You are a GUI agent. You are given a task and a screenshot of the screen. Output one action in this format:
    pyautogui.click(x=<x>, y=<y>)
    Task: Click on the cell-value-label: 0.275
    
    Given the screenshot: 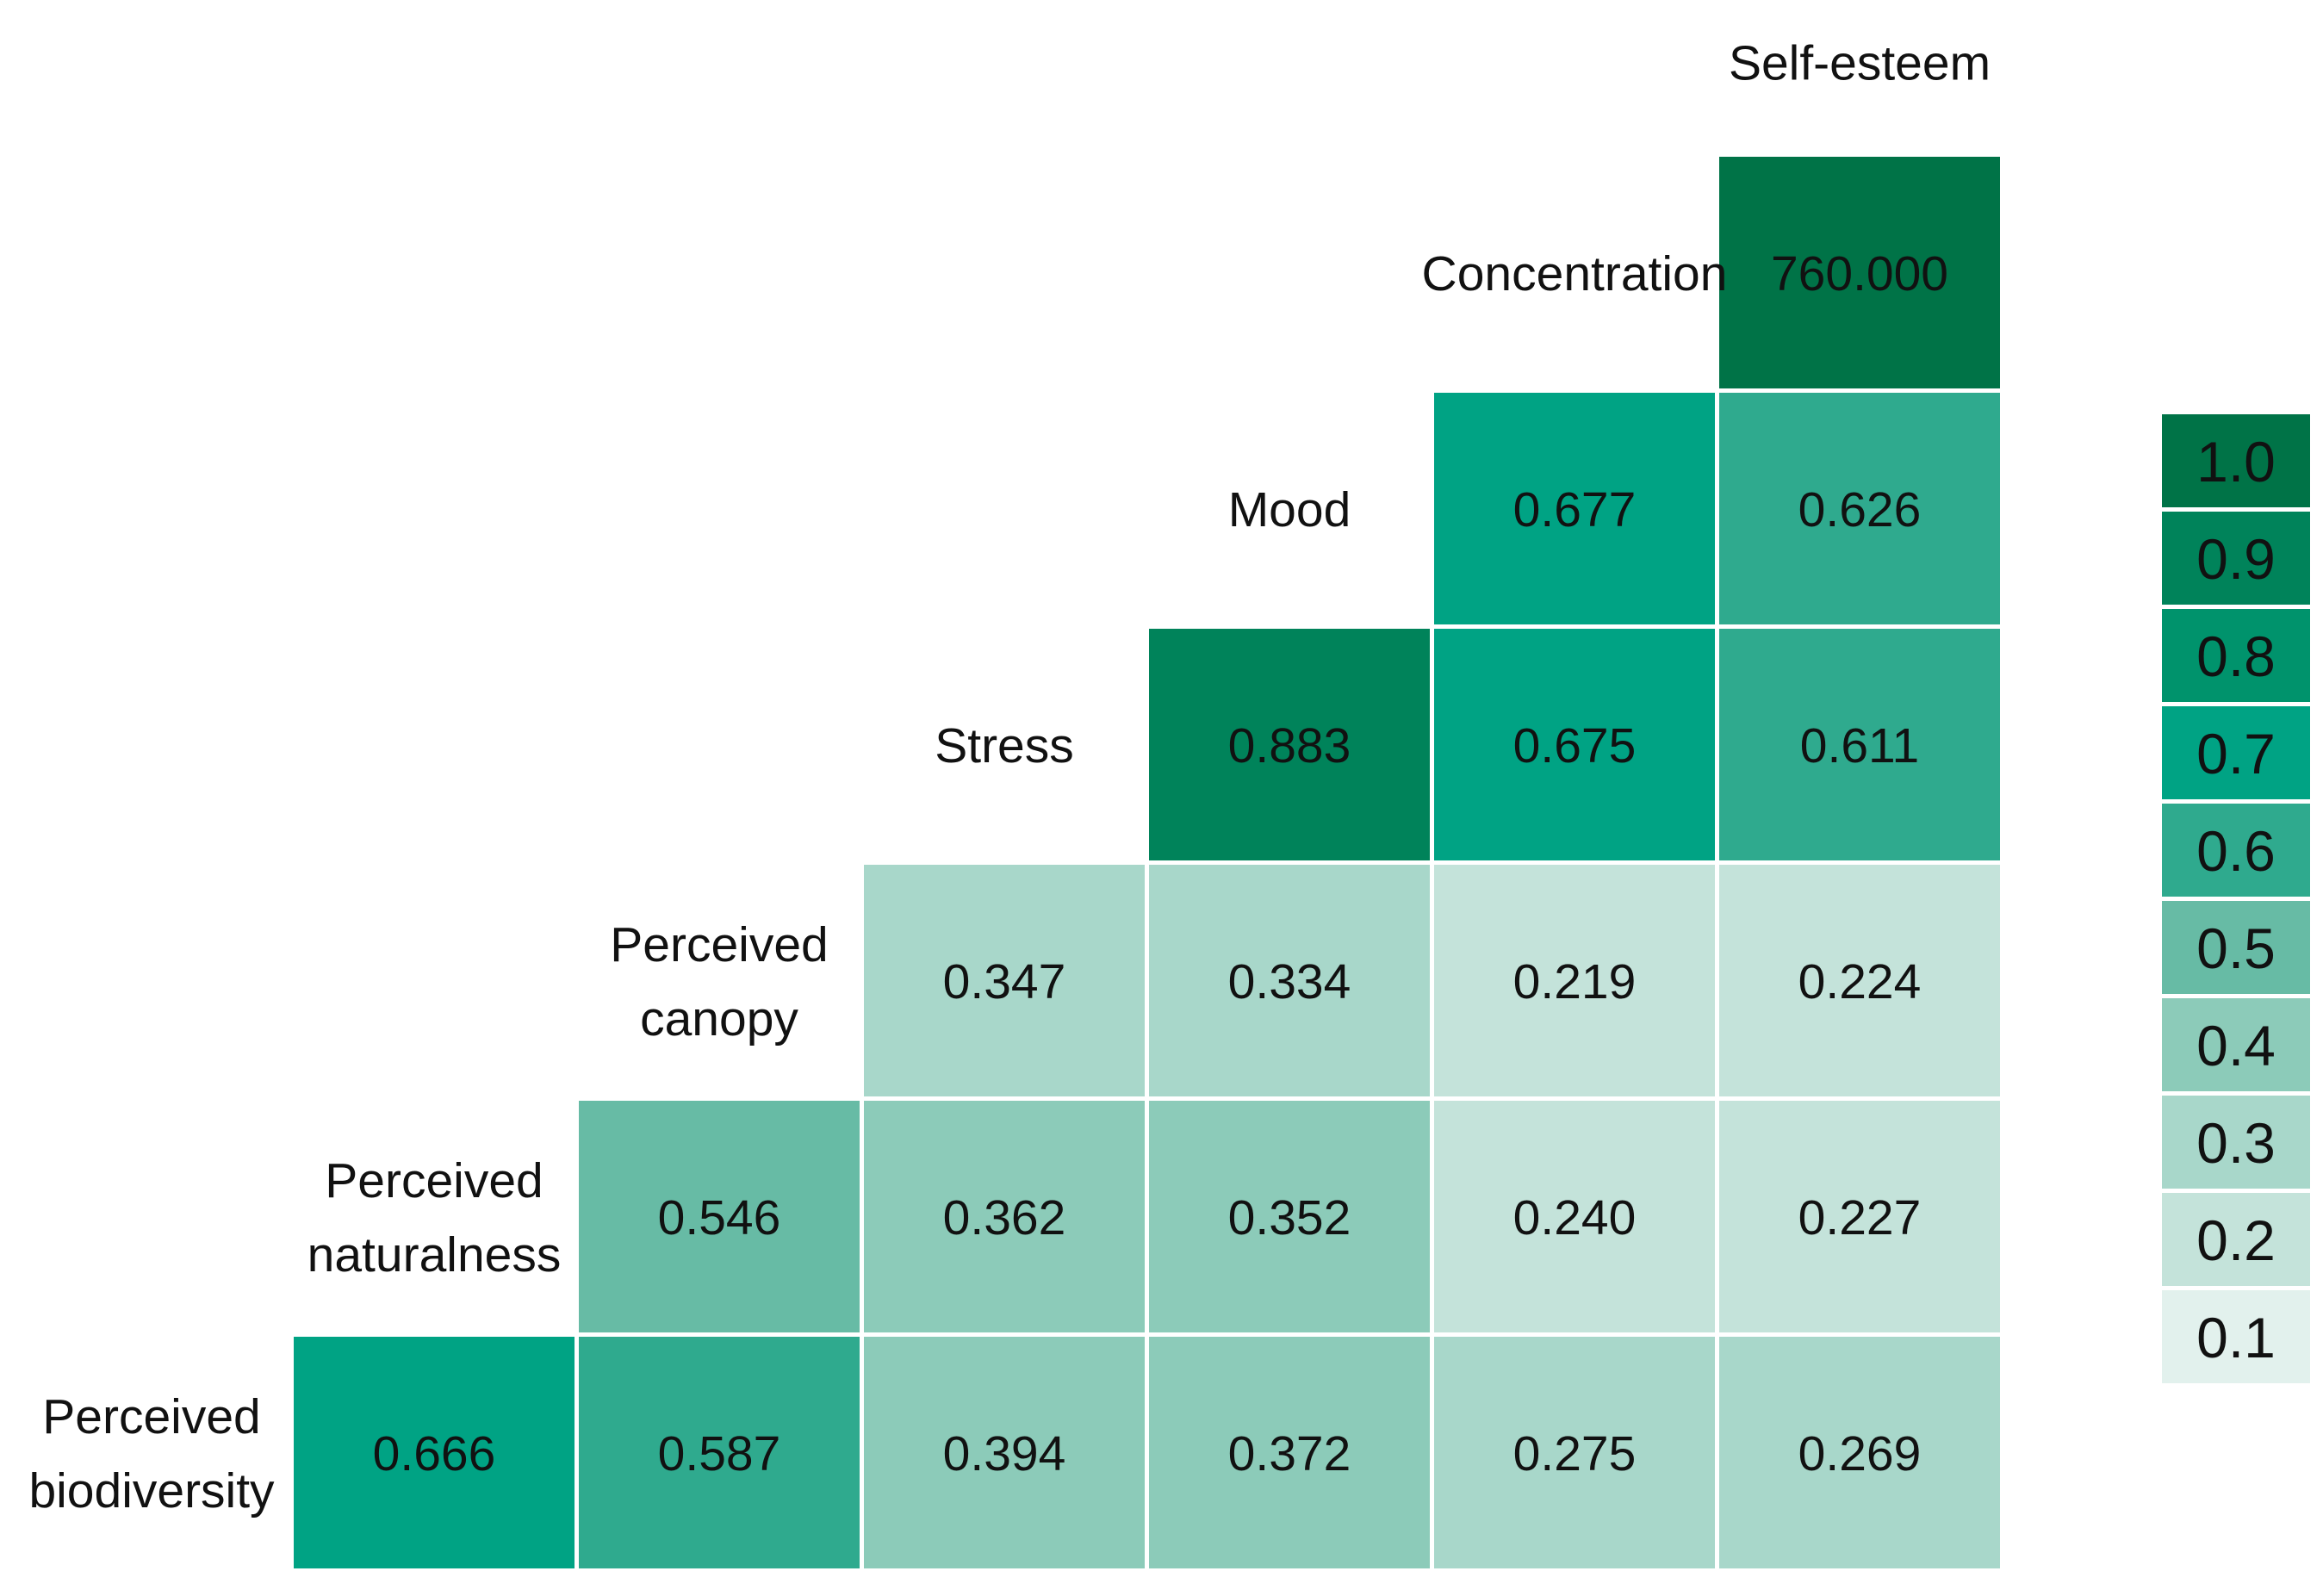 What is the action you would take?
    pyautogui.click(x=1575, y=1453)
    